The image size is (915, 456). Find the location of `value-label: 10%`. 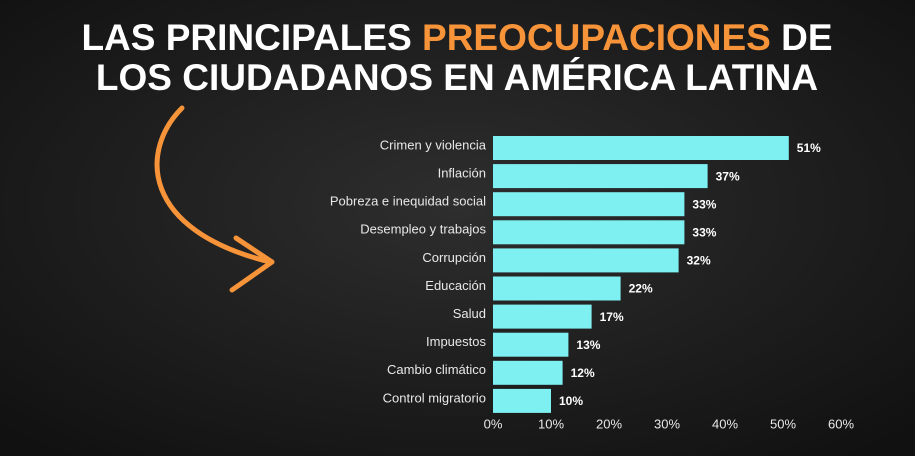

value-label: 10% is located at coordinates (571, 401).